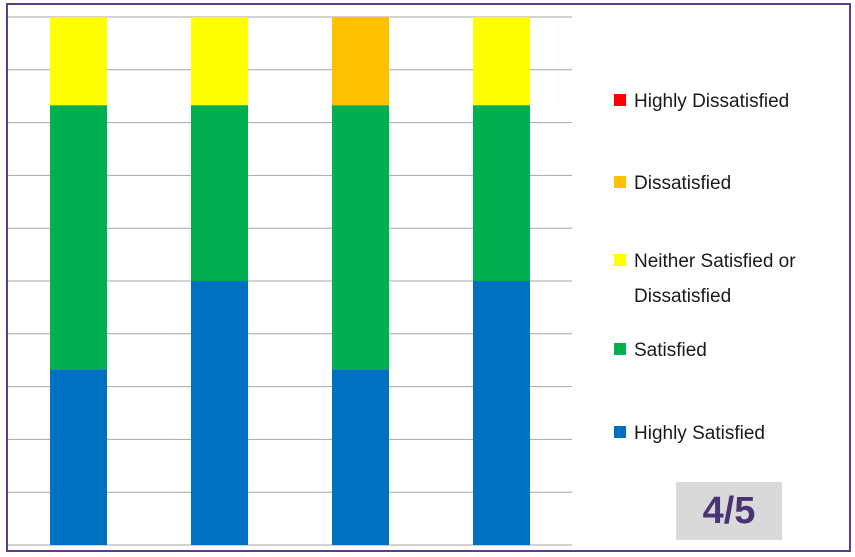 Image resolution: width=855 pixels, height=557 pixels. Describe the element at coordinates (360, 61) in the screenshot. I see `bar-segment-dissatisfied` at that location.